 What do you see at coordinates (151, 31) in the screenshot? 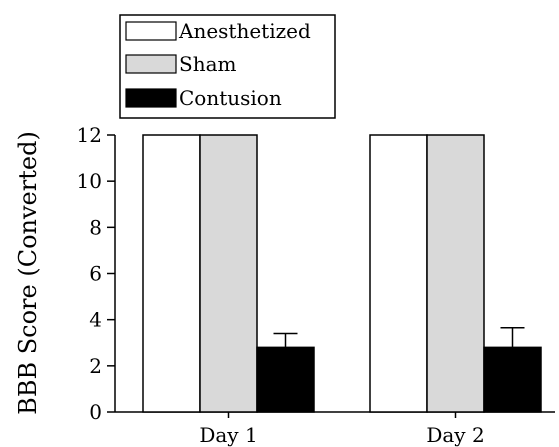
I see `legend-swatch-anesthetized` at bounding box center [151, 31].